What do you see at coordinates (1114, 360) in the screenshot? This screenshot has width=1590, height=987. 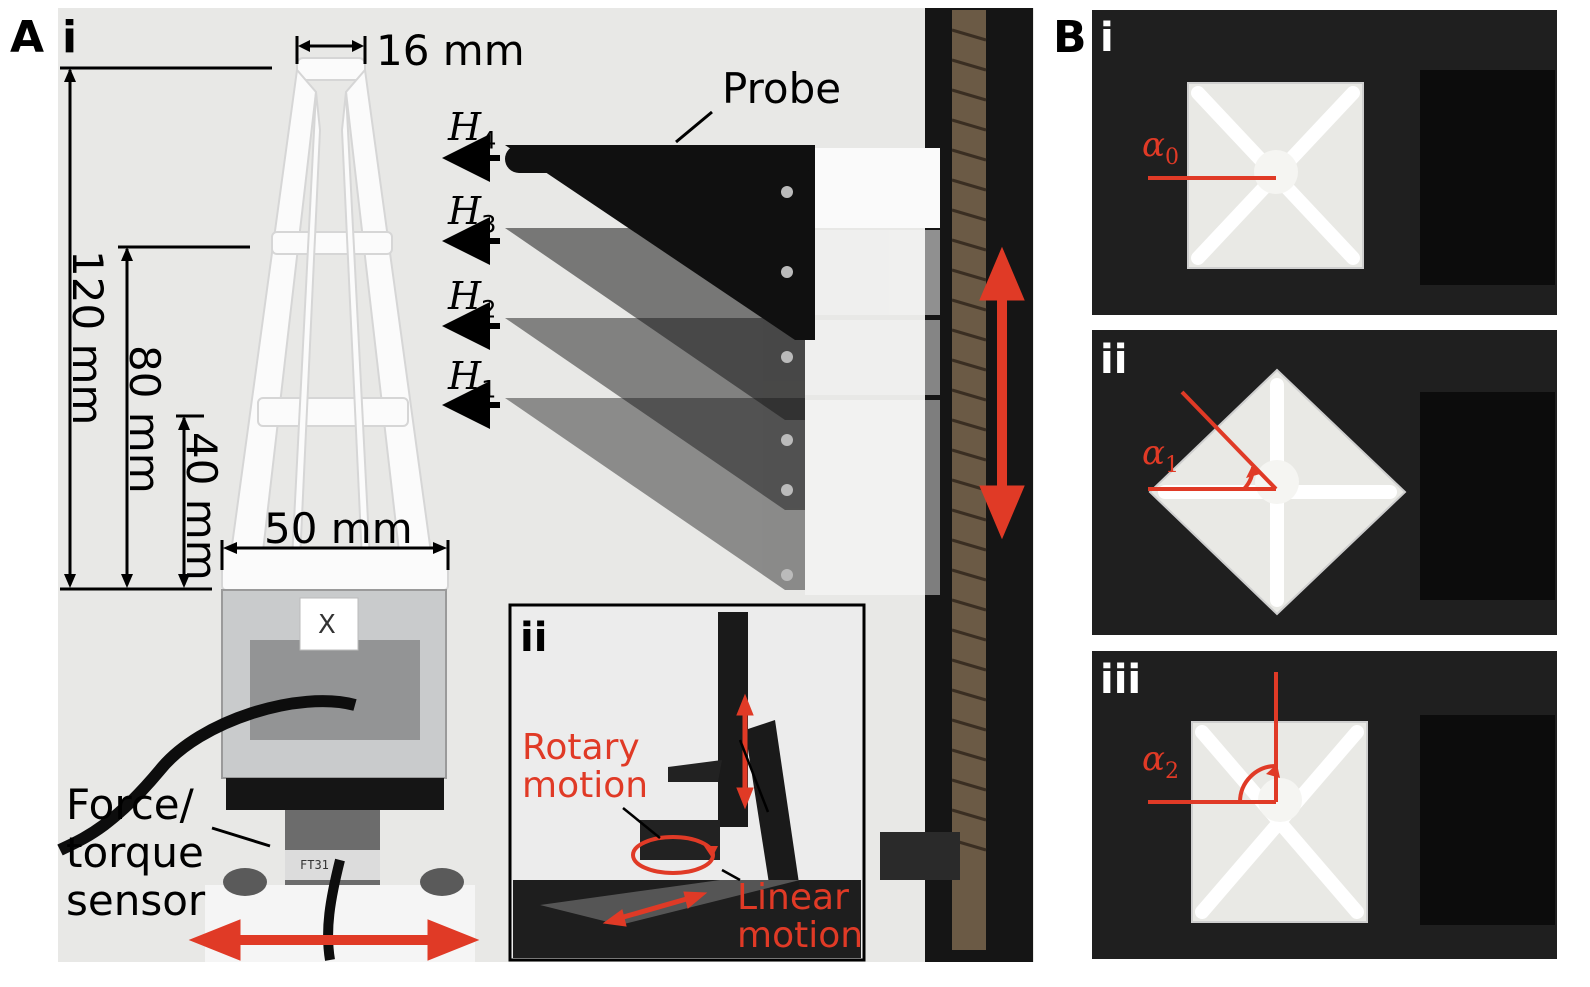 I see `panel-b-ii-label: ii` at bounding box center [1114, 360].